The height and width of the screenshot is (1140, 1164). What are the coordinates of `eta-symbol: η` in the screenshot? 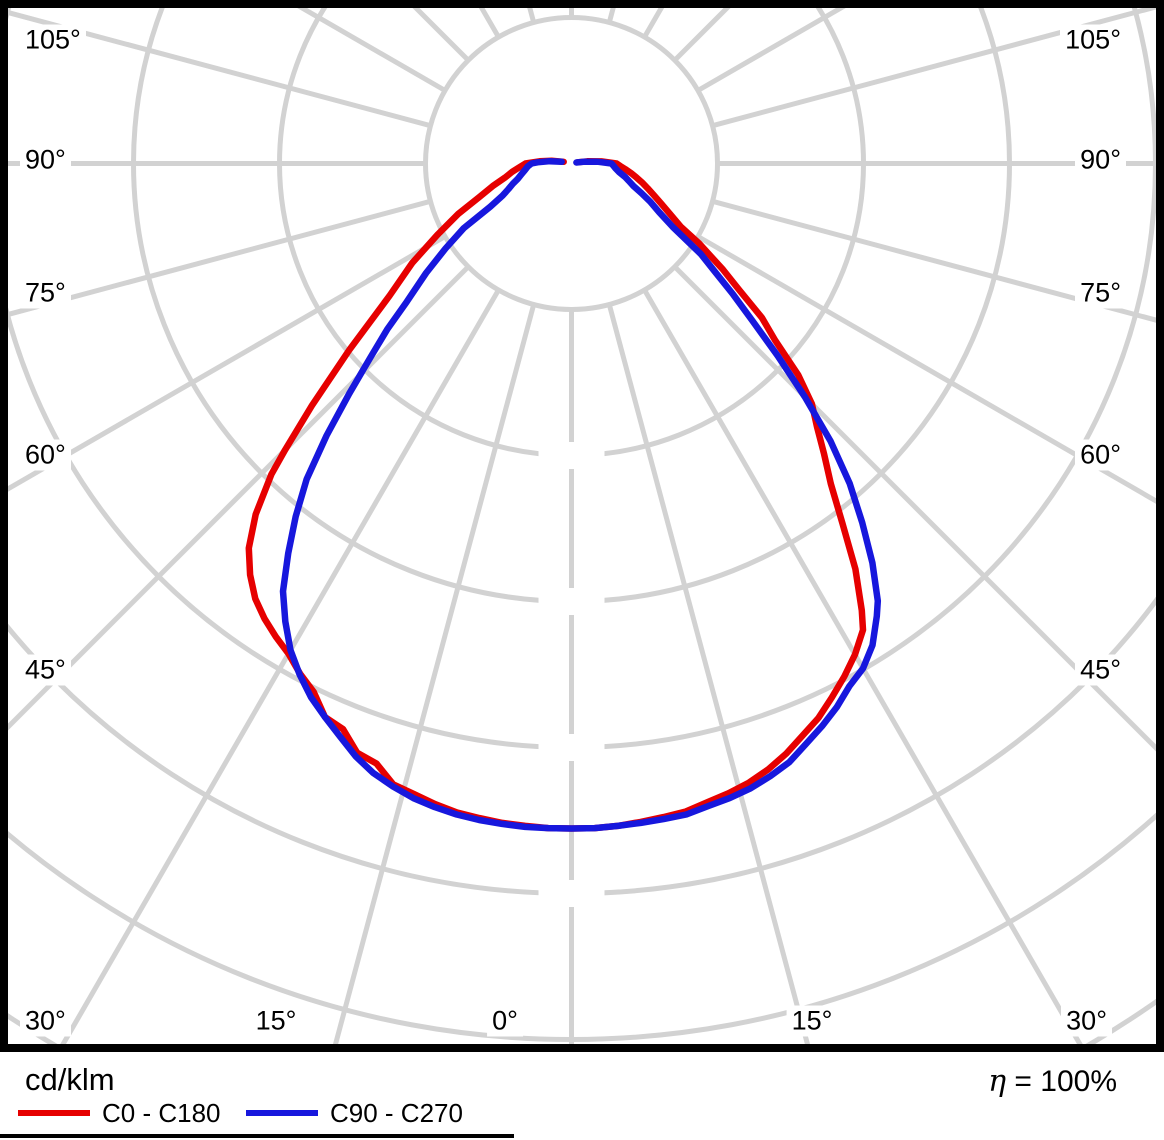 It's located at (997, 1081).